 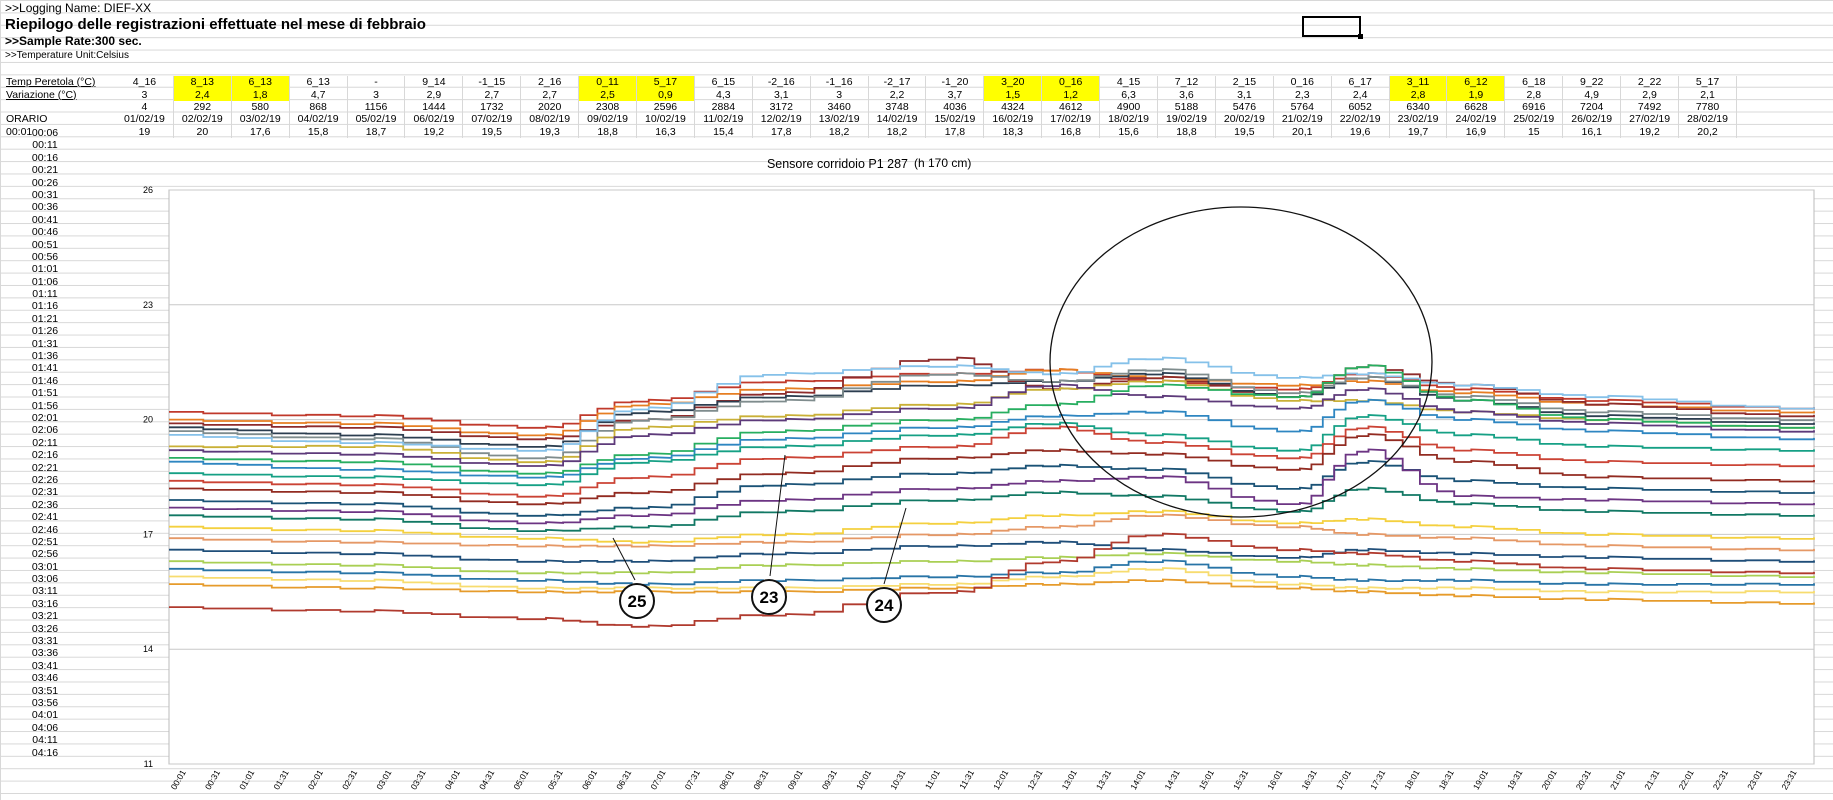 What do you see at coordinates (550, 82) in the screenshot?
I see `summary-cell: 2_16` at bounding box center [550, 82].